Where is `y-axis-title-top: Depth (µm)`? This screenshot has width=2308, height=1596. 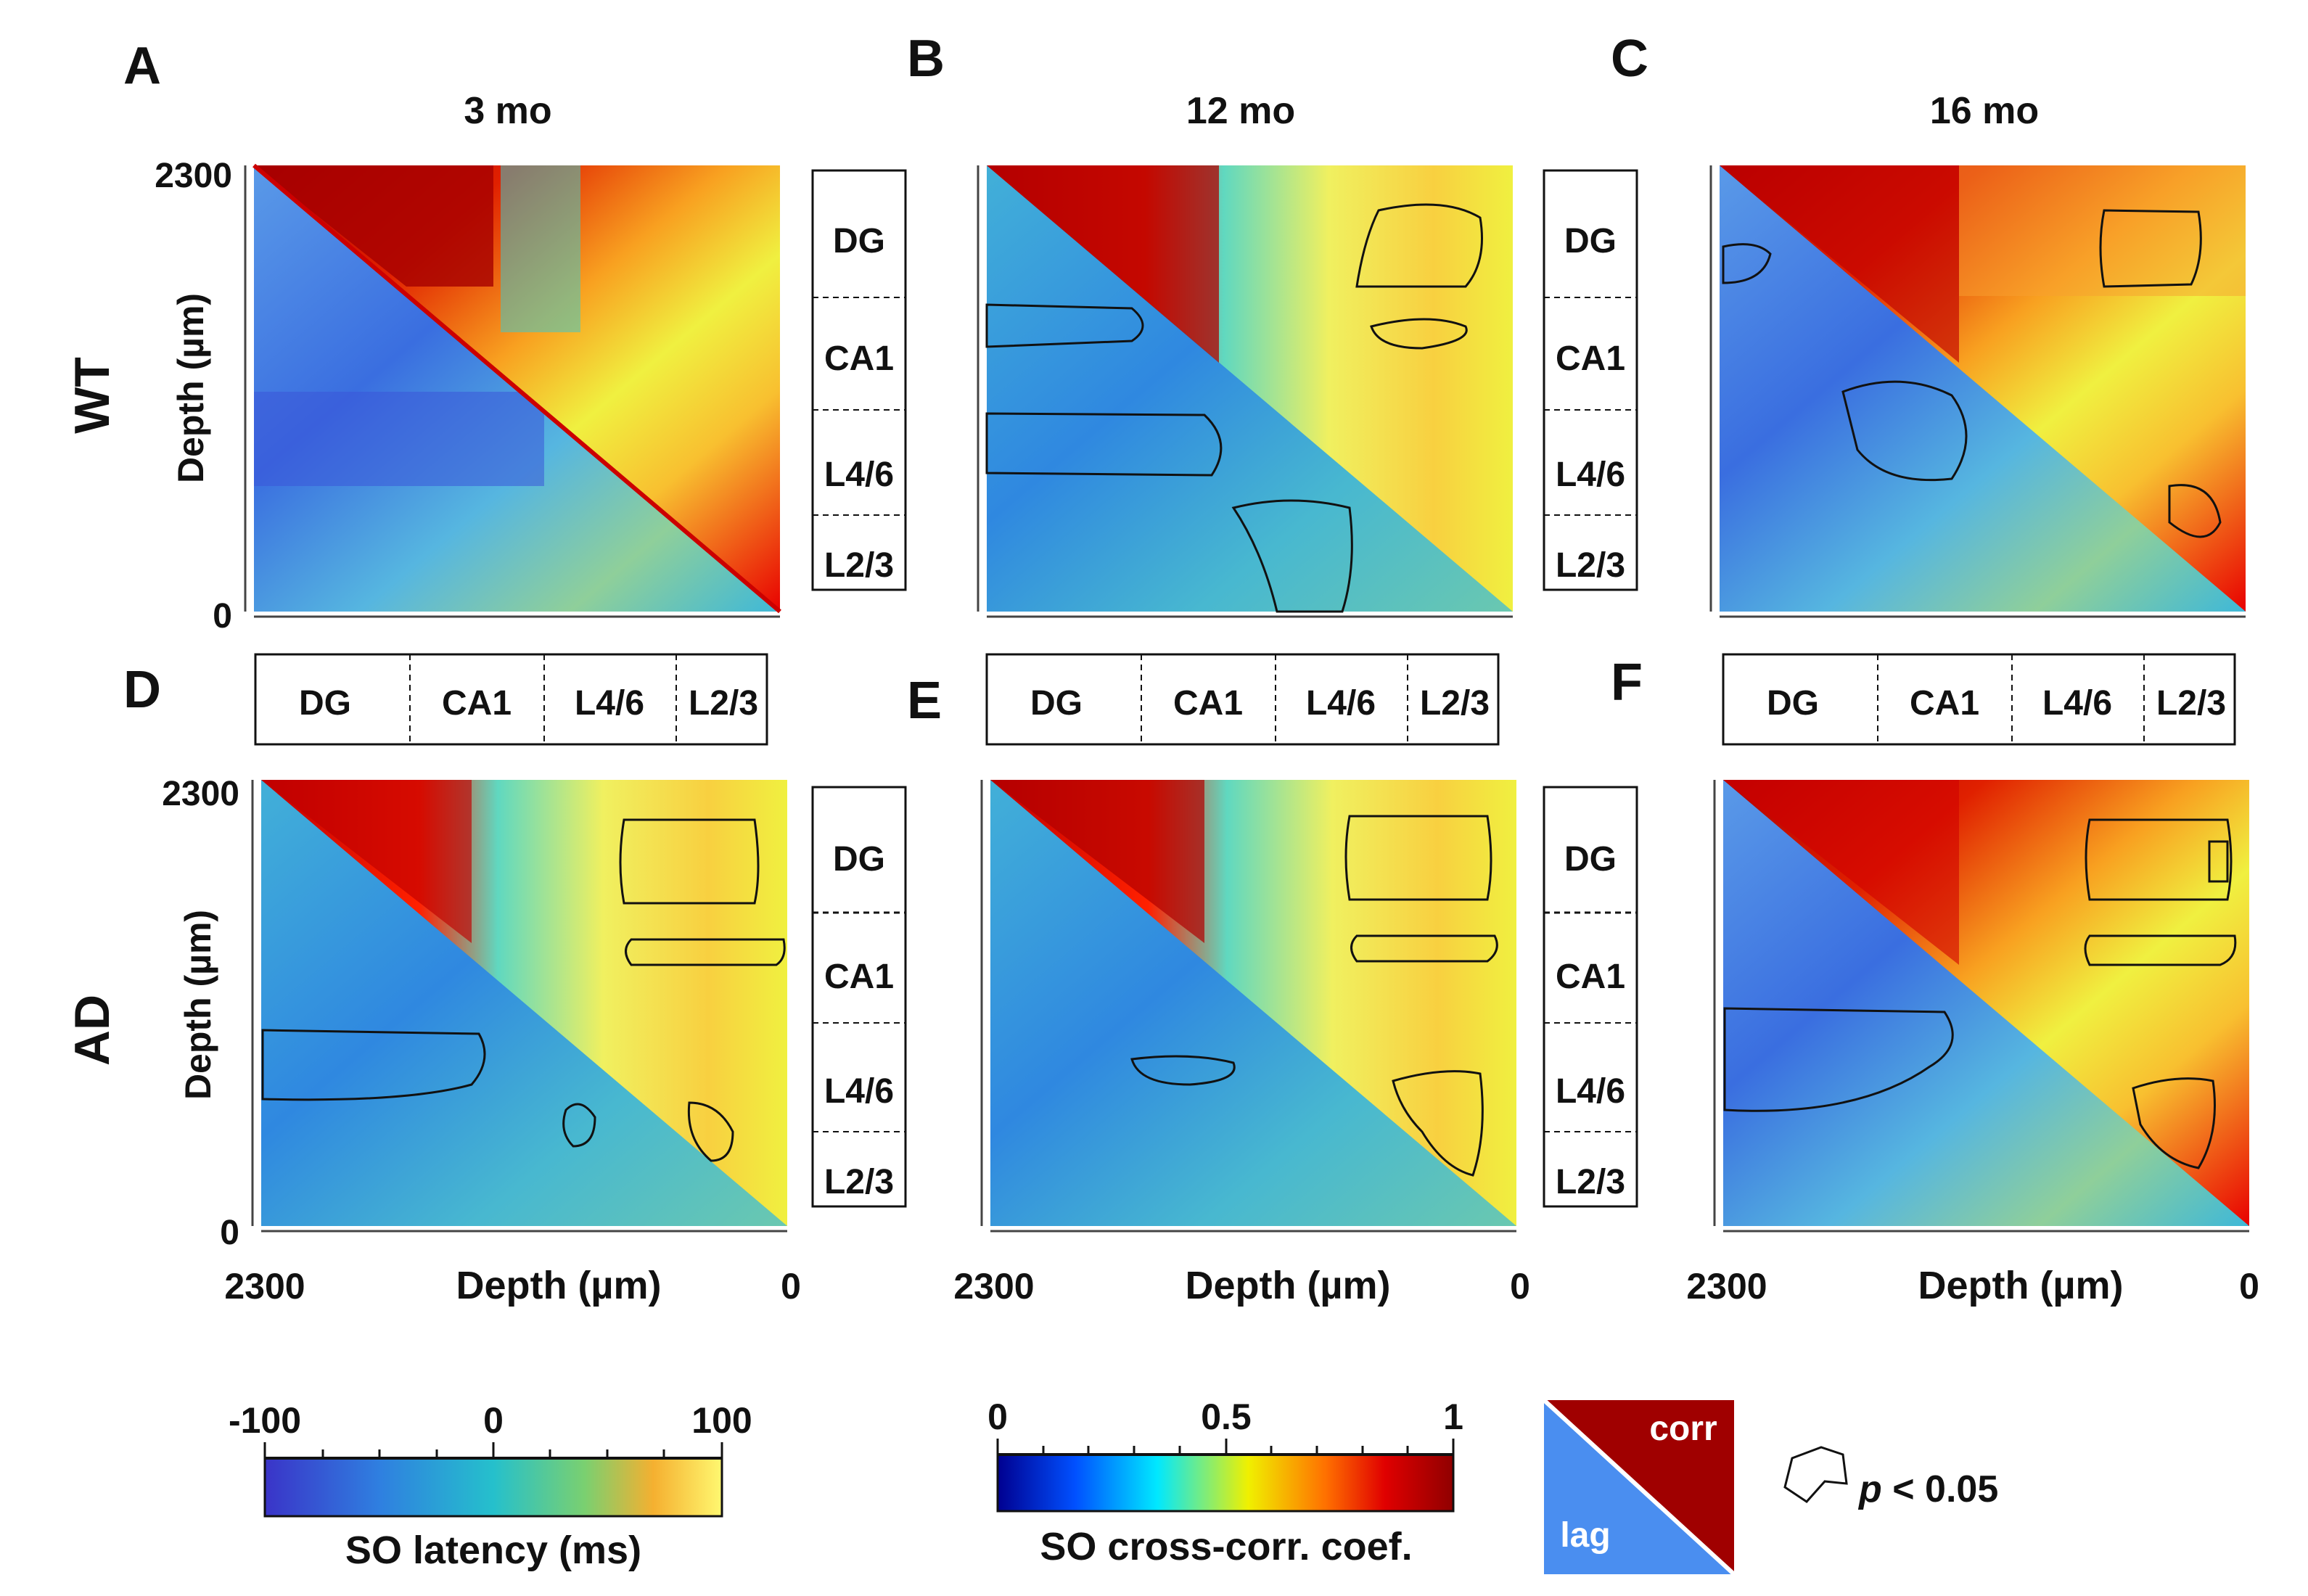 y-axis-title-top: Depth (µm) is located at coordinates (191, 388).